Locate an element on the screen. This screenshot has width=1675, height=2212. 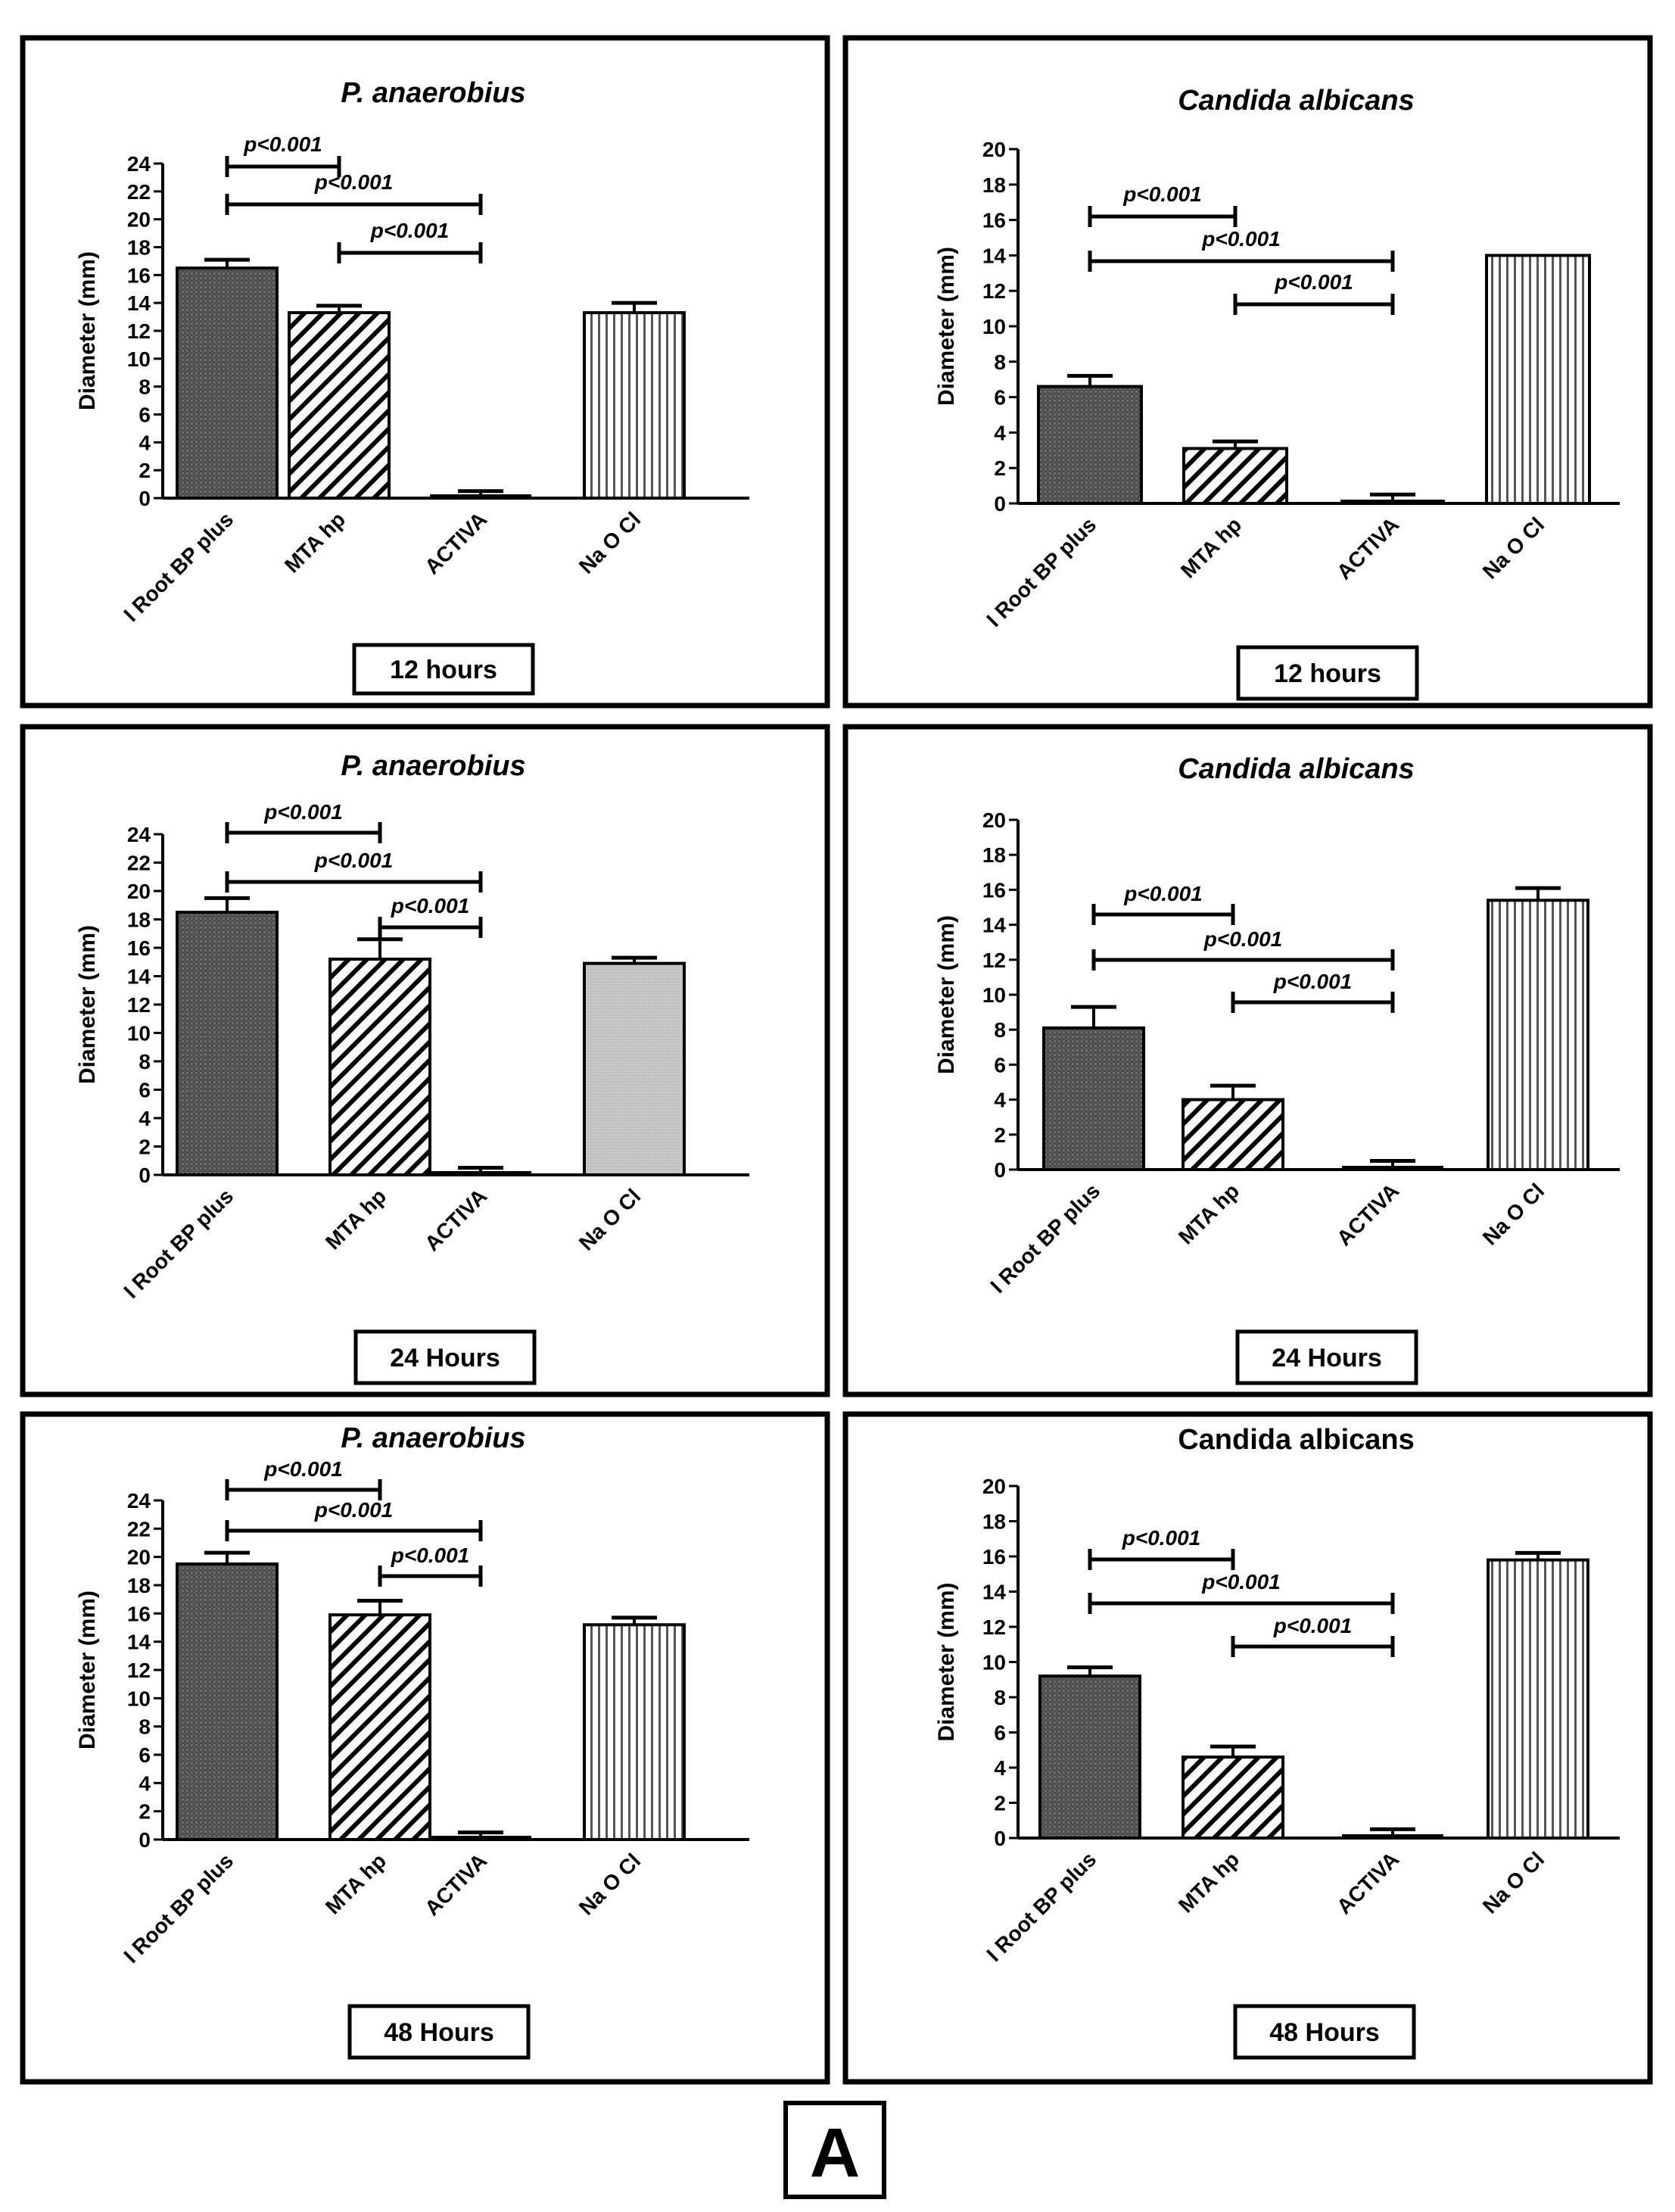
figure-label: A is located at coordinates (835, 2153).